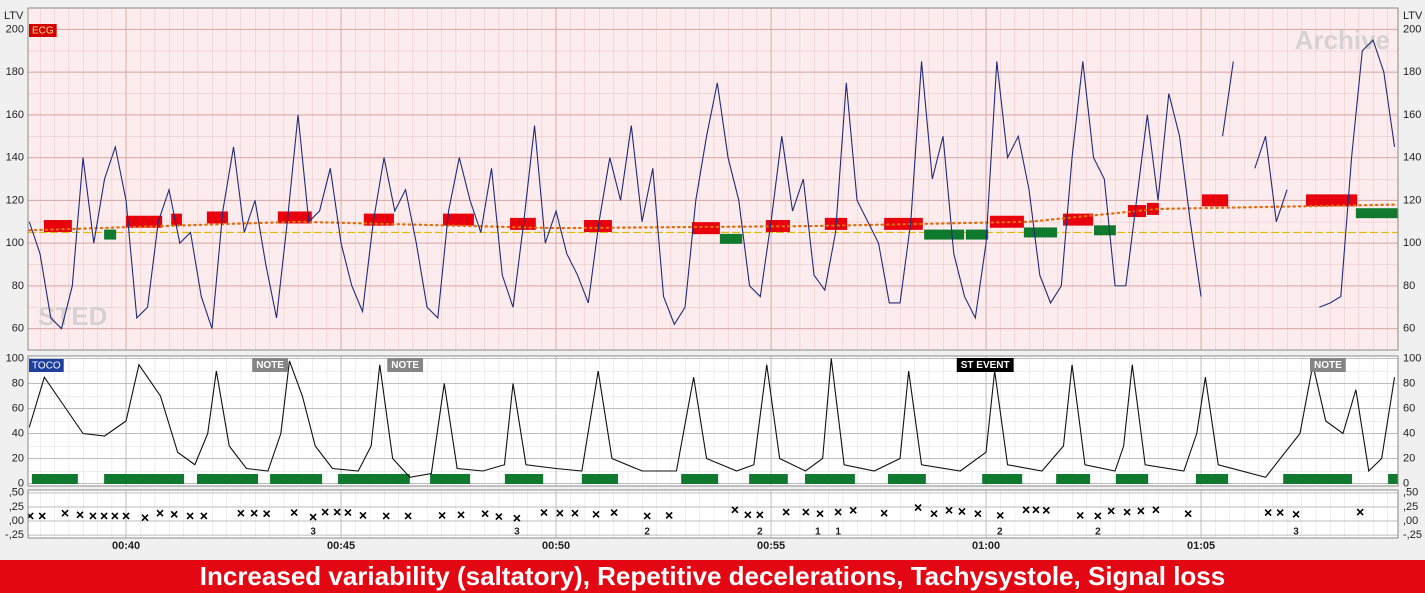 This screenshot has height=593, width=1425. What do you see at coordinates (1410, 521) in the screenshot?
I see `y-tick-label: ,00` at bounding box center [1410, 521].